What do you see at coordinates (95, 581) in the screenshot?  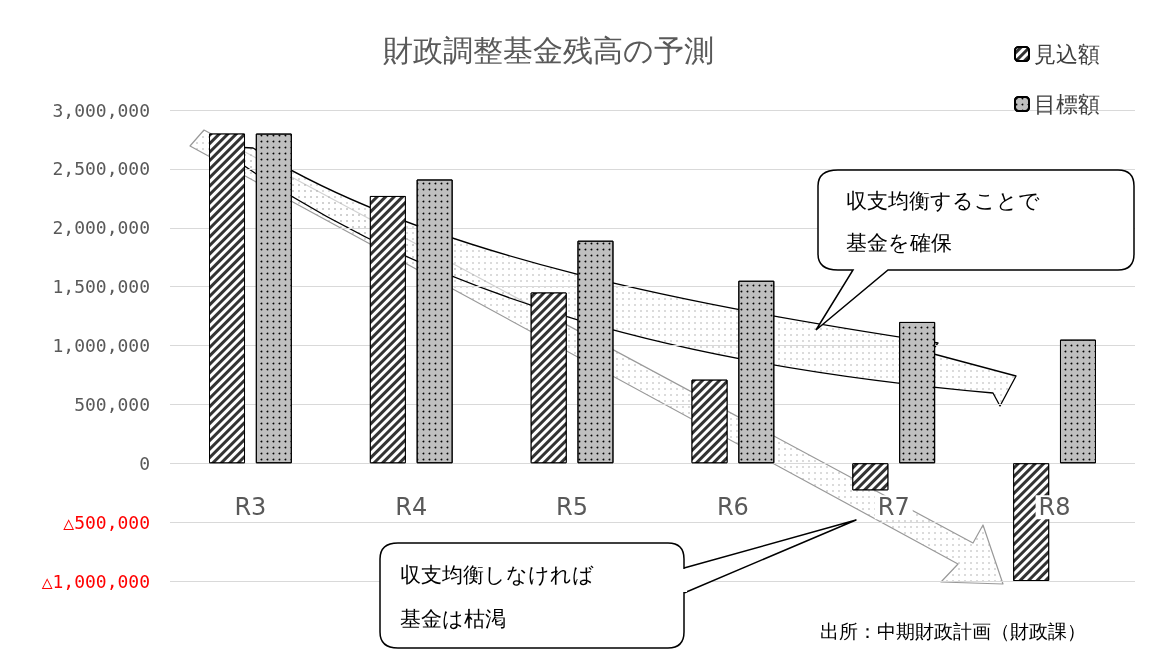 I see `y-tick-label: △1,000,000` at bounding box center [95, 581].